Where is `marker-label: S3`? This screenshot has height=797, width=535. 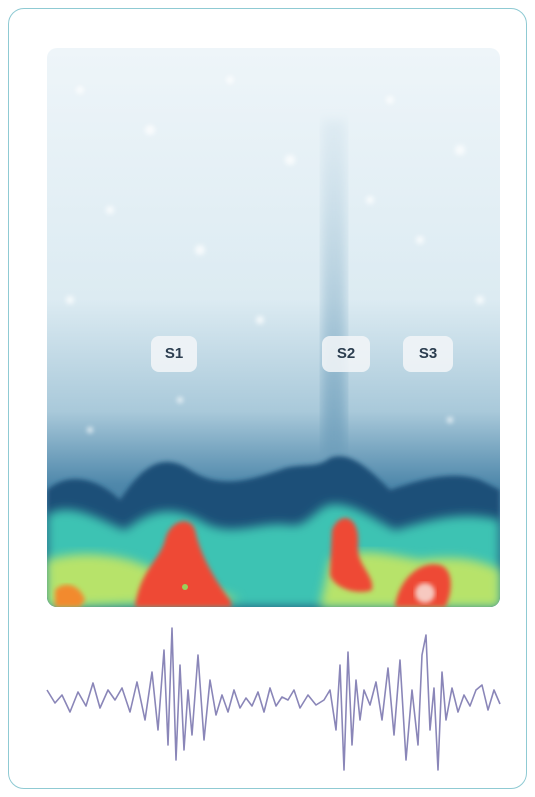
marker-label: S3 is located at coordinates (428, 353).